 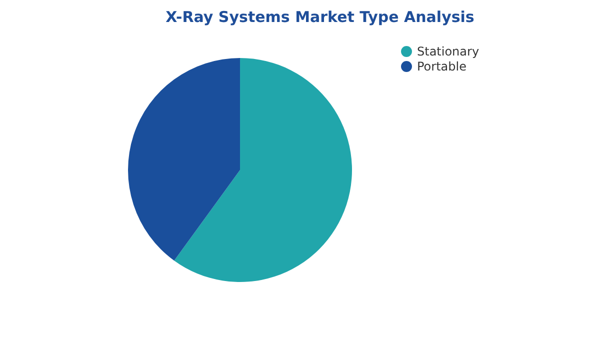 What do you see at coordinates (184, 159) in the screenshot?
I see `pie-slice` at bounding box center [184, 159].